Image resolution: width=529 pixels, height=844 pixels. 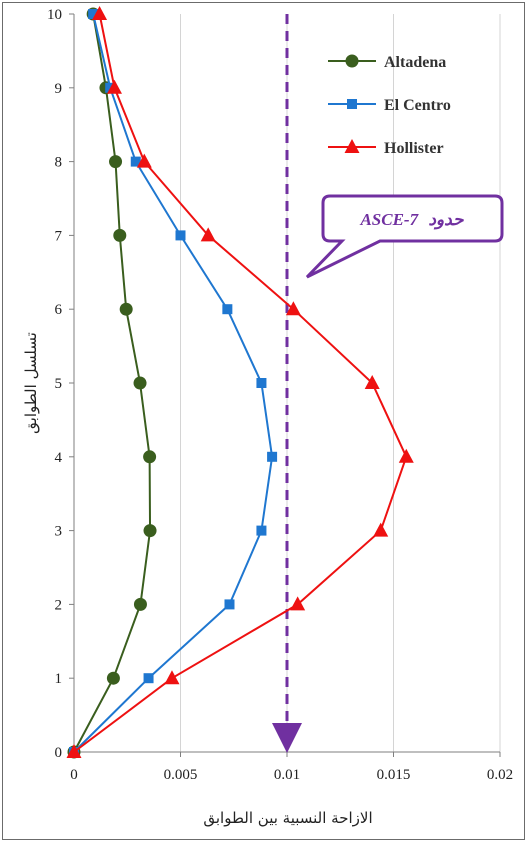 I want to click on callout-prefix: حدود, so click(x=446, y=220).